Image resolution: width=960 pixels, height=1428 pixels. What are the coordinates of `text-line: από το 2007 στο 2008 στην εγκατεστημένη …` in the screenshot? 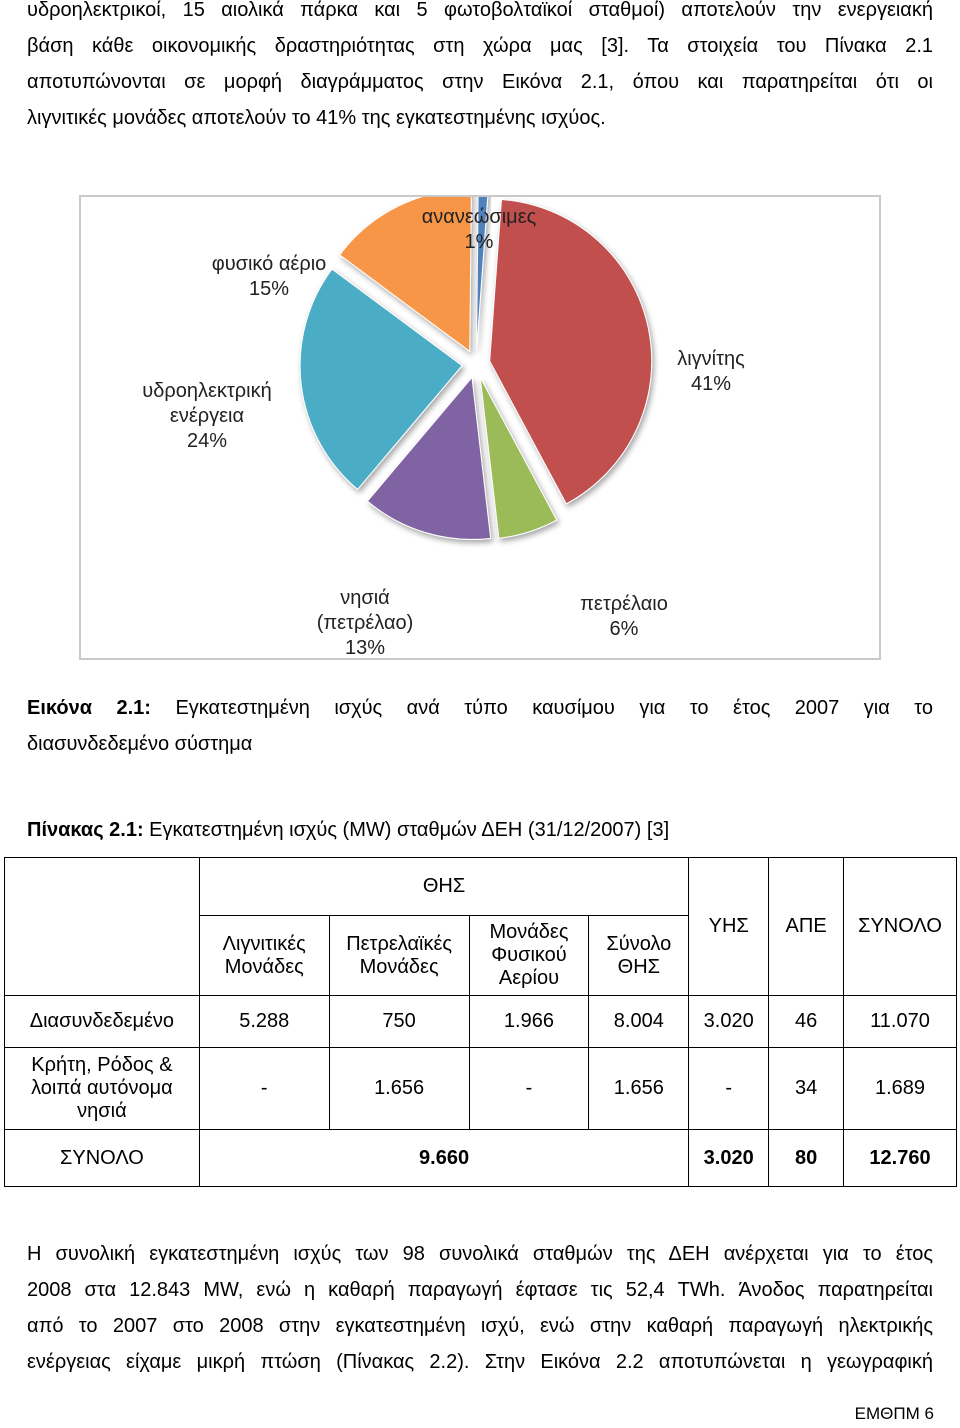 It's located at (480, 1326).